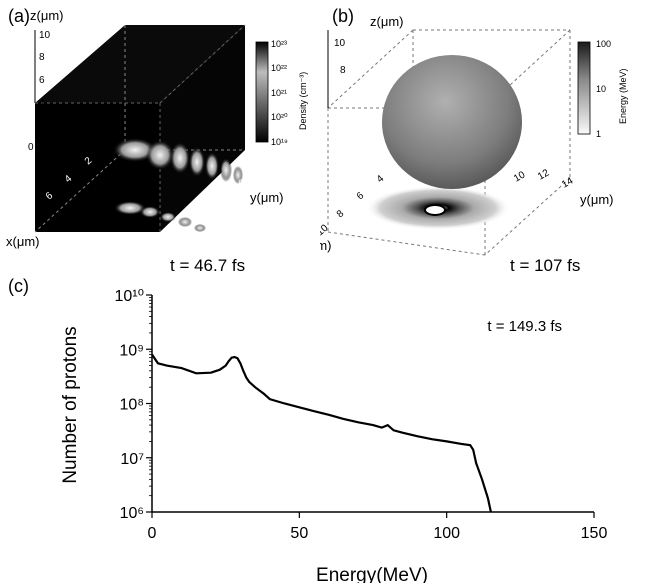 The image size is (646, 588). Describe the element at coordinates (279, 44) in the screenshot. I see `cb-tick: 10²³` at that location.